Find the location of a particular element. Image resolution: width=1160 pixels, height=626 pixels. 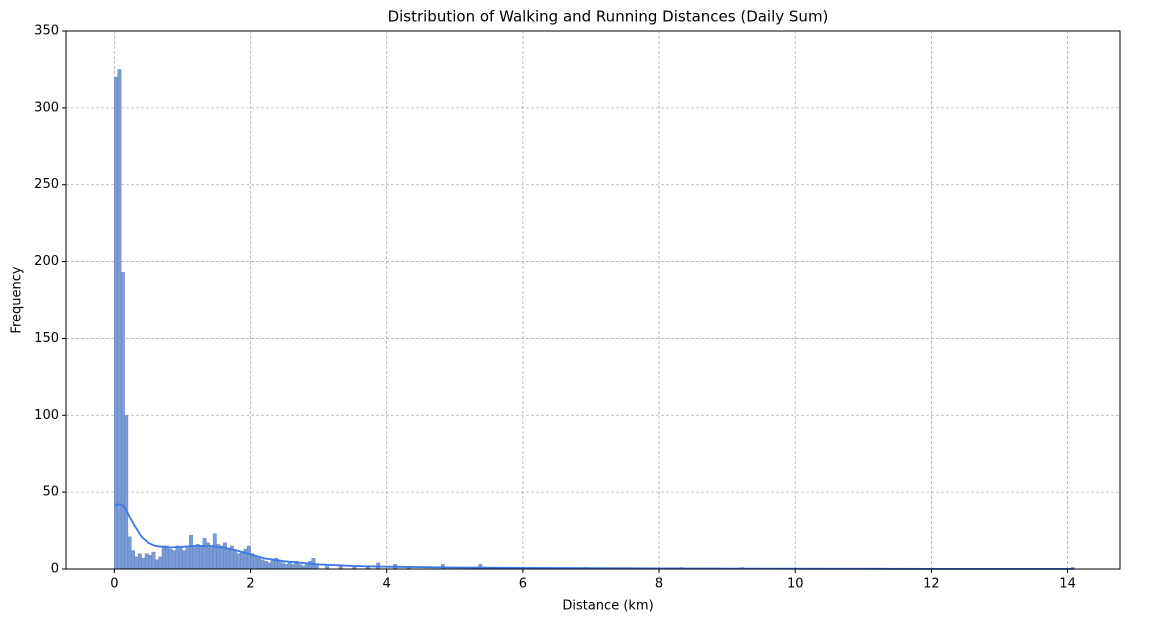

y-axis-label: Frequency is located at coordinates (17, 299).